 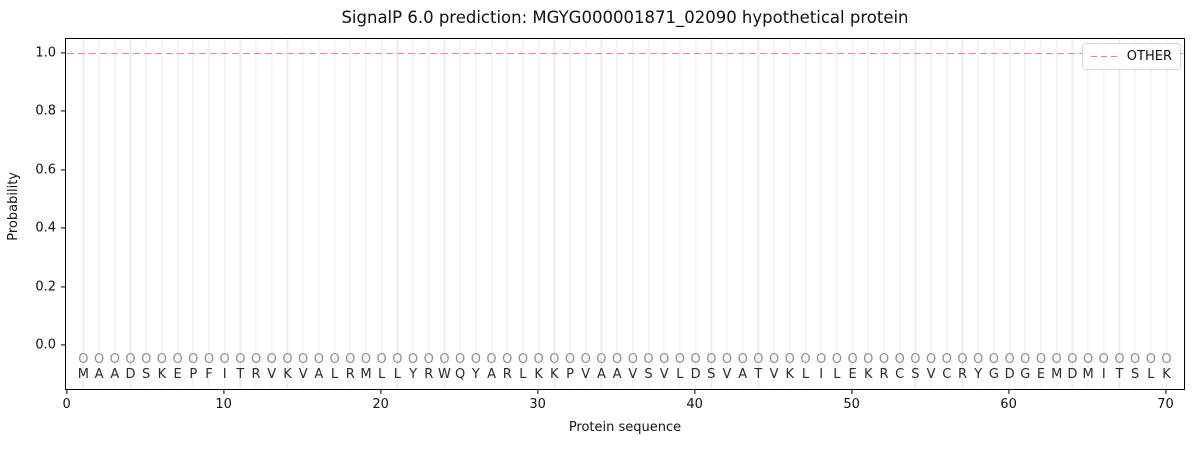 What do you see at coordinates (45, 52) in the screenshot?
I see `y-tick-label: 1.0` at bounding box center [45, 52].